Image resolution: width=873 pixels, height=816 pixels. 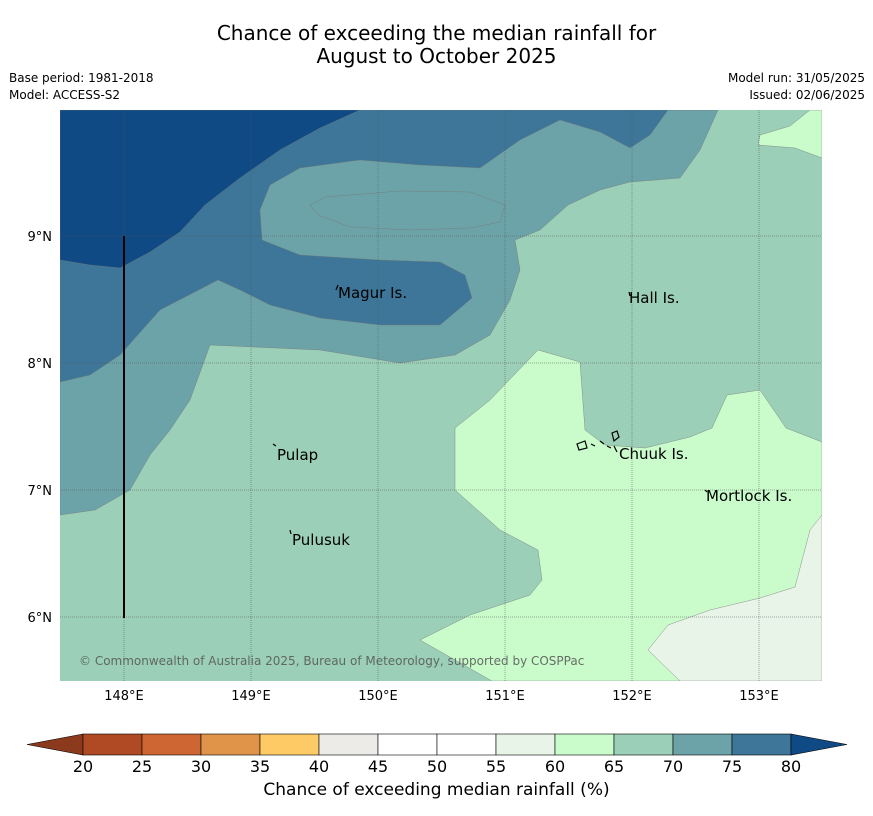 What do you see at coordinates (40, 491) in the screenshot?
I see `lat-tick-7n: 7°N` at bounding box center [40, 491].